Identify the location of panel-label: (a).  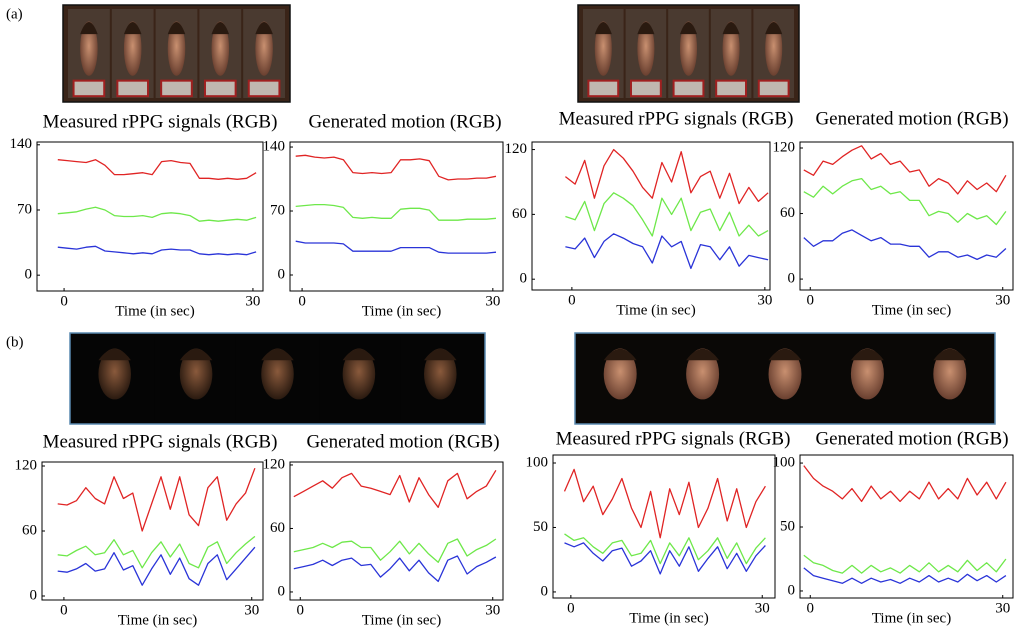
(14, 14).